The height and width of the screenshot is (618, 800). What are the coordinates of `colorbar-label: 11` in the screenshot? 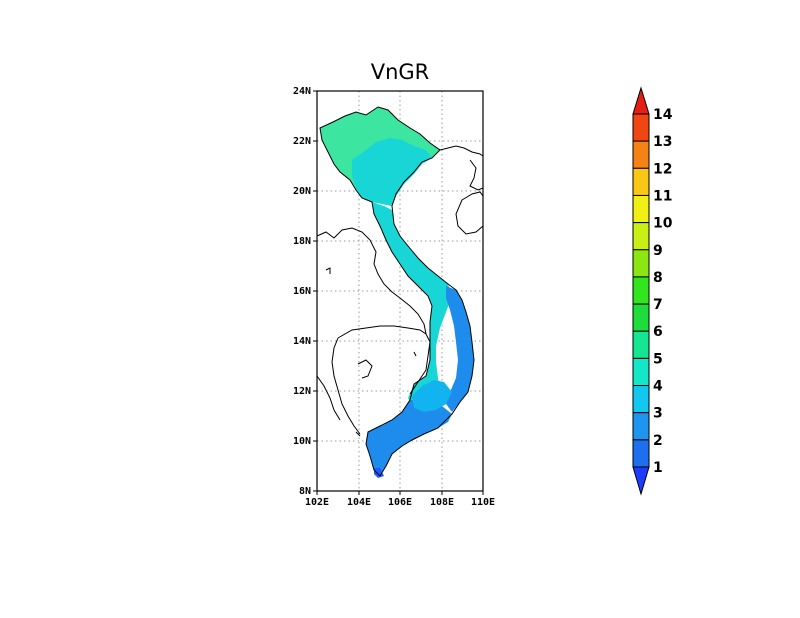 It's located at (662, 196).